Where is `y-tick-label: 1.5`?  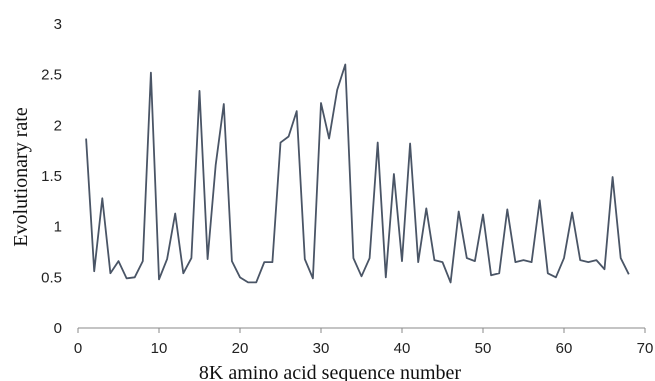
y-tick-label: 1.5 is located at coordinates (51, 176).